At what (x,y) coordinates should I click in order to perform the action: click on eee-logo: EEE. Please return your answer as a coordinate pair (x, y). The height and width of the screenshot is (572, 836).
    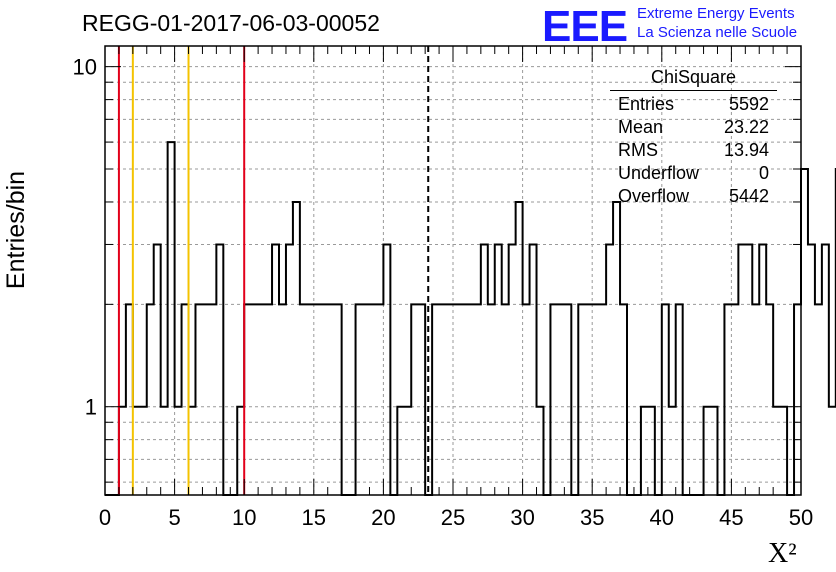
    Looking at the image, I should click on (585, 26).